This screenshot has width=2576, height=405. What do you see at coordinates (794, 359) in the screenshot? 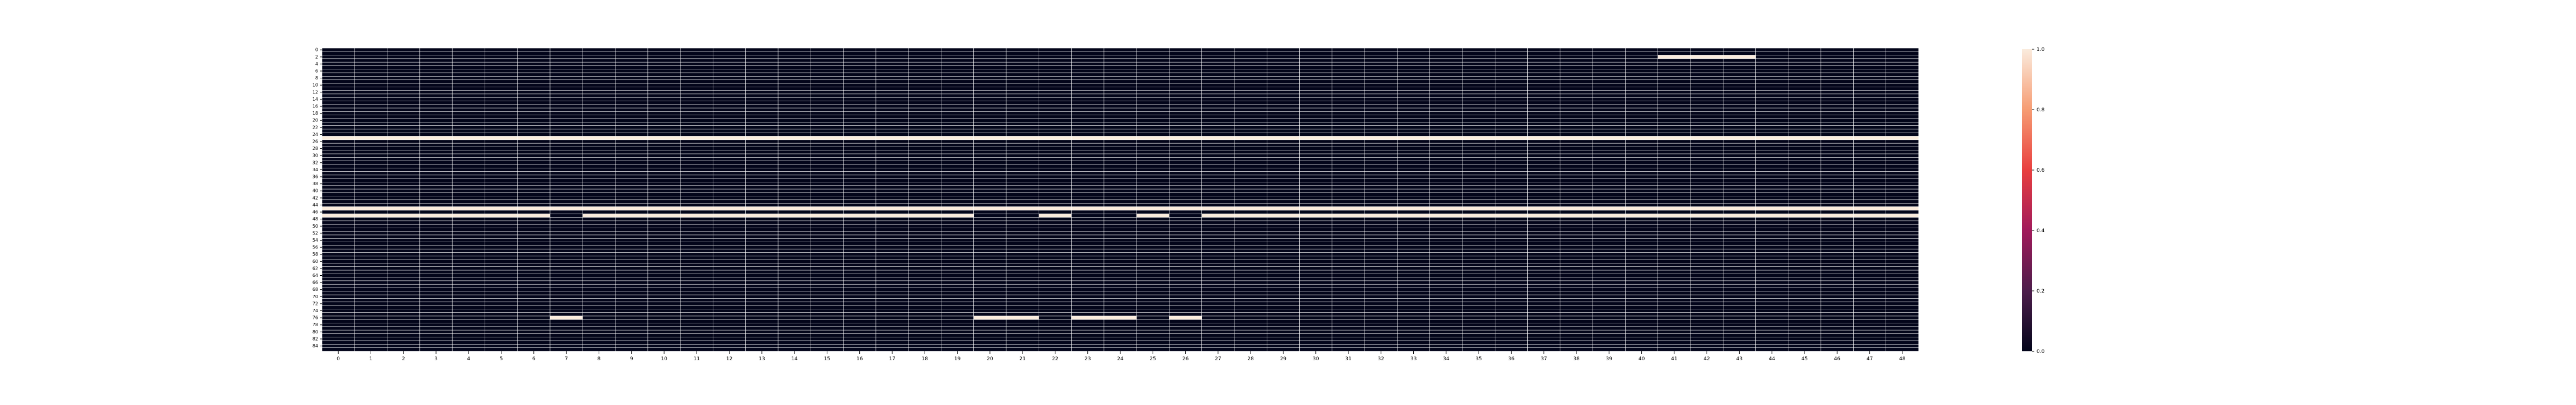
I see `x-tick-label: 14` at bounding box center [794, 359].